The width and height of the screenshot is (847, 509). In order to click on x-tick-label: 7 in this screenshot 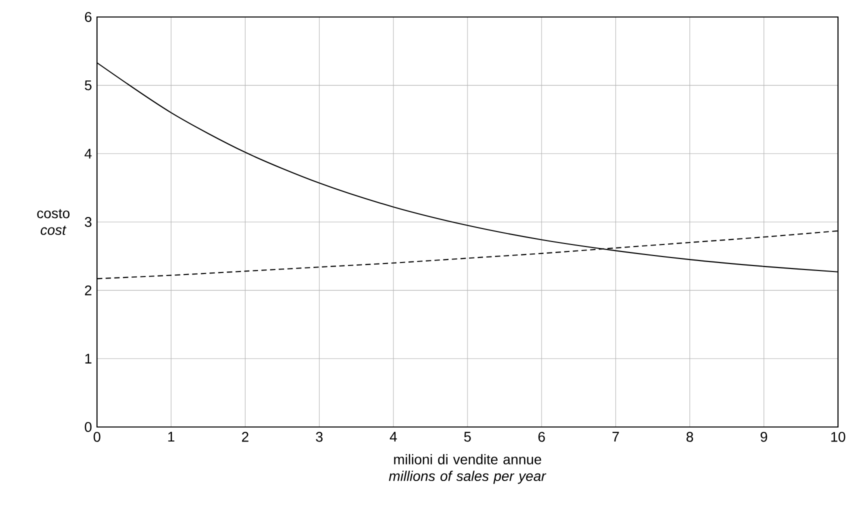, I will do `click(615, 437)`.